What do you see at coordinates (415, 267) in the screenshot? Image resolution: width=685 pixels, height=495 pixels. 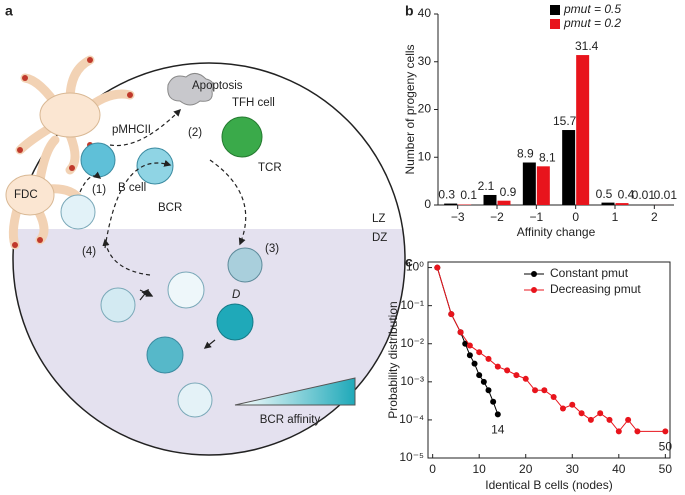 I see `y-tick-label: 10⁰` at bounding box center [415, 267].